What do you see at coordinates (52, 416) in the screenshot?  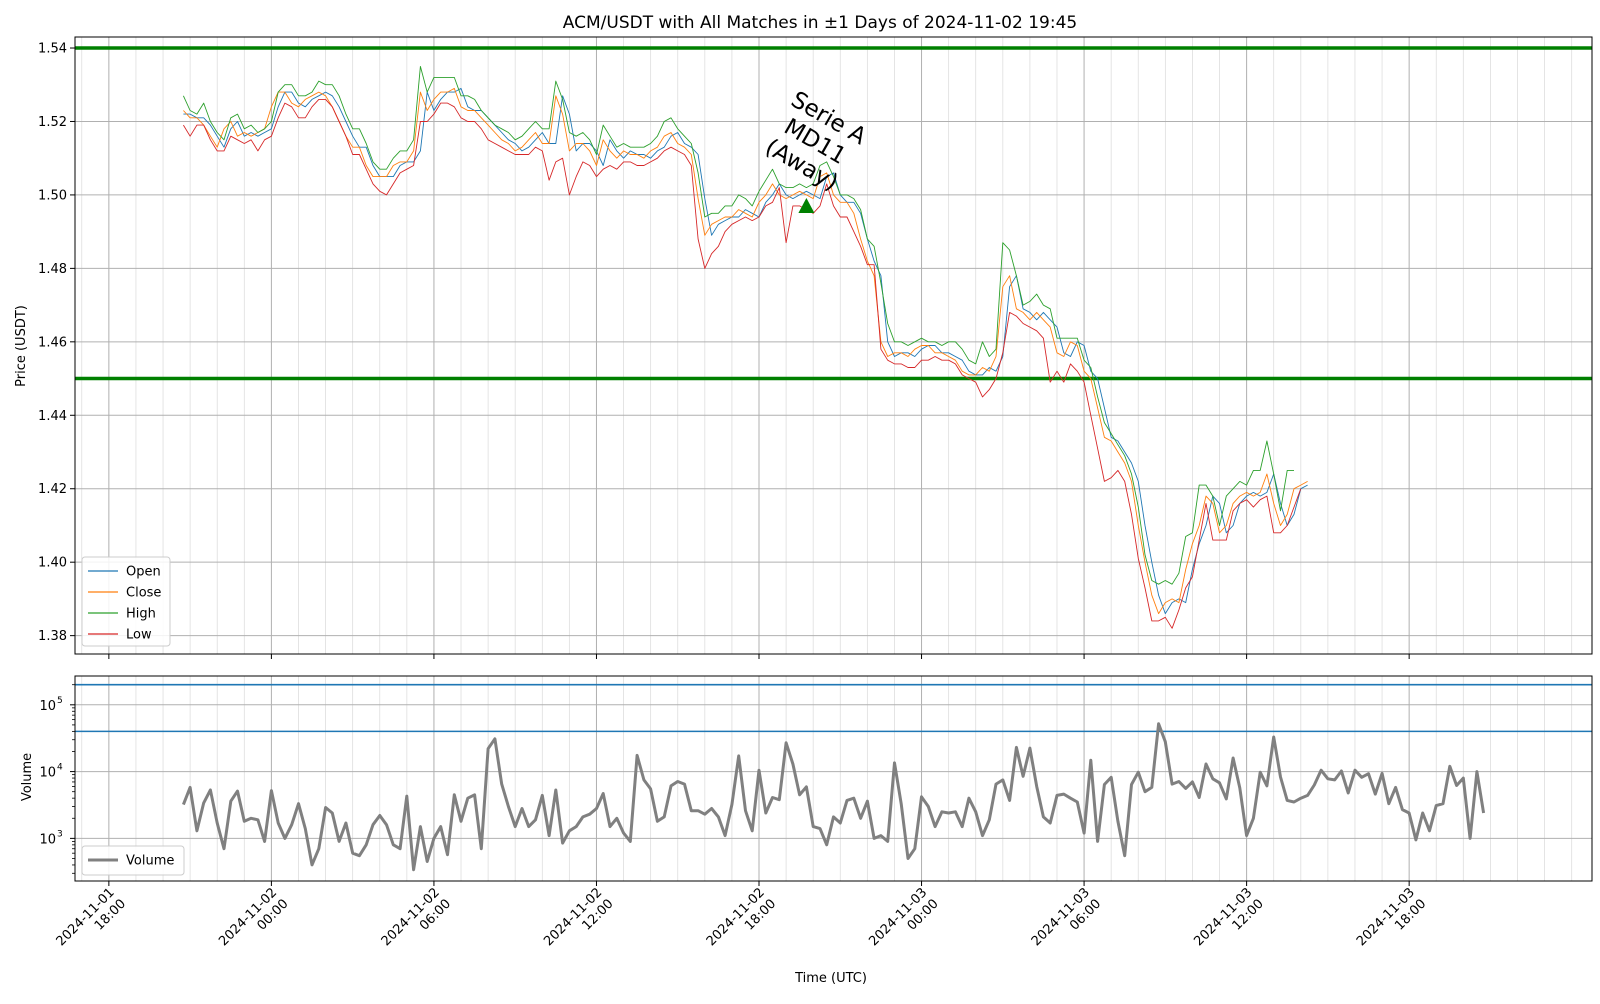 I see `price-y-tick-label: 1.44` at bounding box center [52, 416].